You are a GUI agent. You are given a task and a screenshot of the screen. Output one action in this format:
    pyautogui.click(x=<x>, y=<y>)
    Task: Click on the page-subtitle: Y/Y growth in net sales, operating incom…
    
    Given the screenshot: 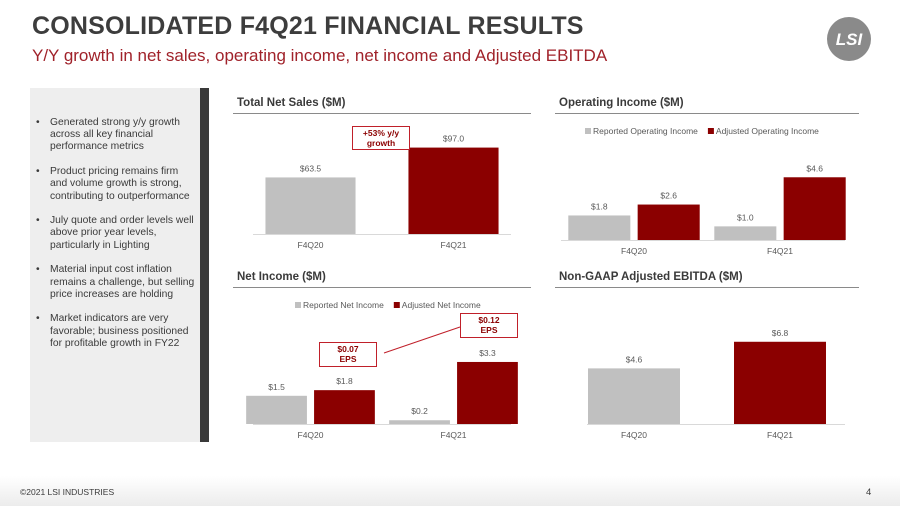 What is the action you would take?
    pyautogui.click(x=320, y=55)
    